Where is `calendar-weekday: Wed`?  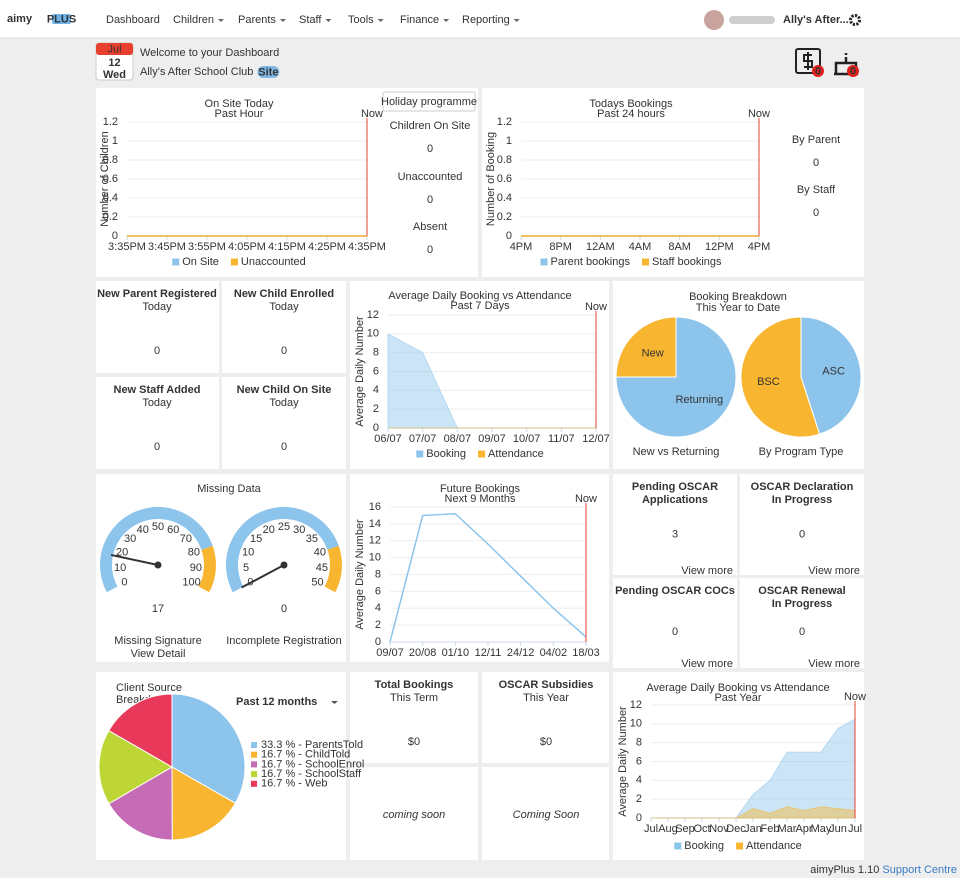 calendar-weekday: Wed is located at coordinates (114, 75).